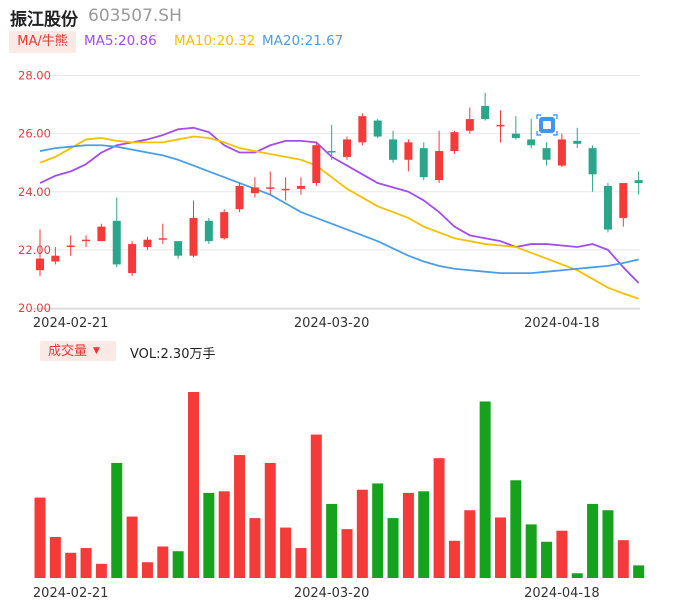 This screenshot has height=606, width=686. I want to click on volume-value-label: VOL:2.30万手, so click(173, 354).